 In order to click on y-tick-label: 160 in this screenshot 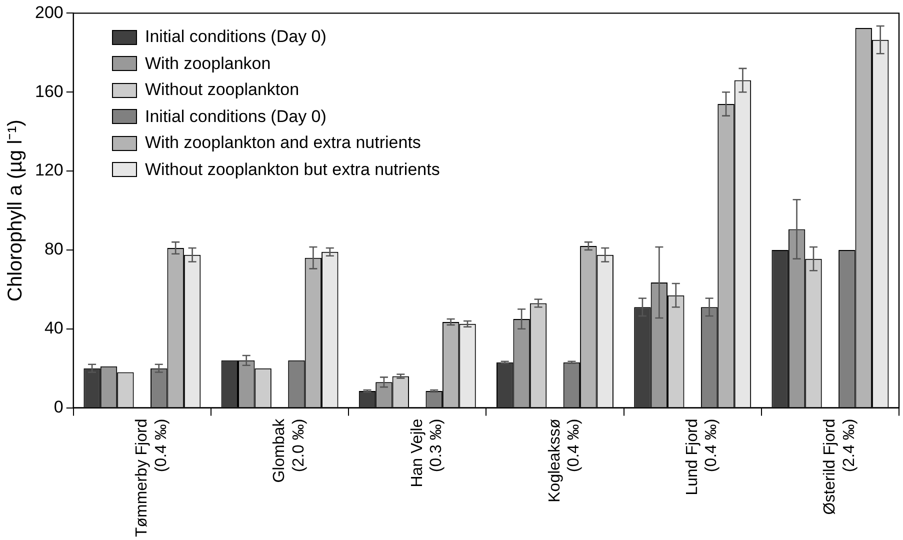, I will do `click(49, 91)`.